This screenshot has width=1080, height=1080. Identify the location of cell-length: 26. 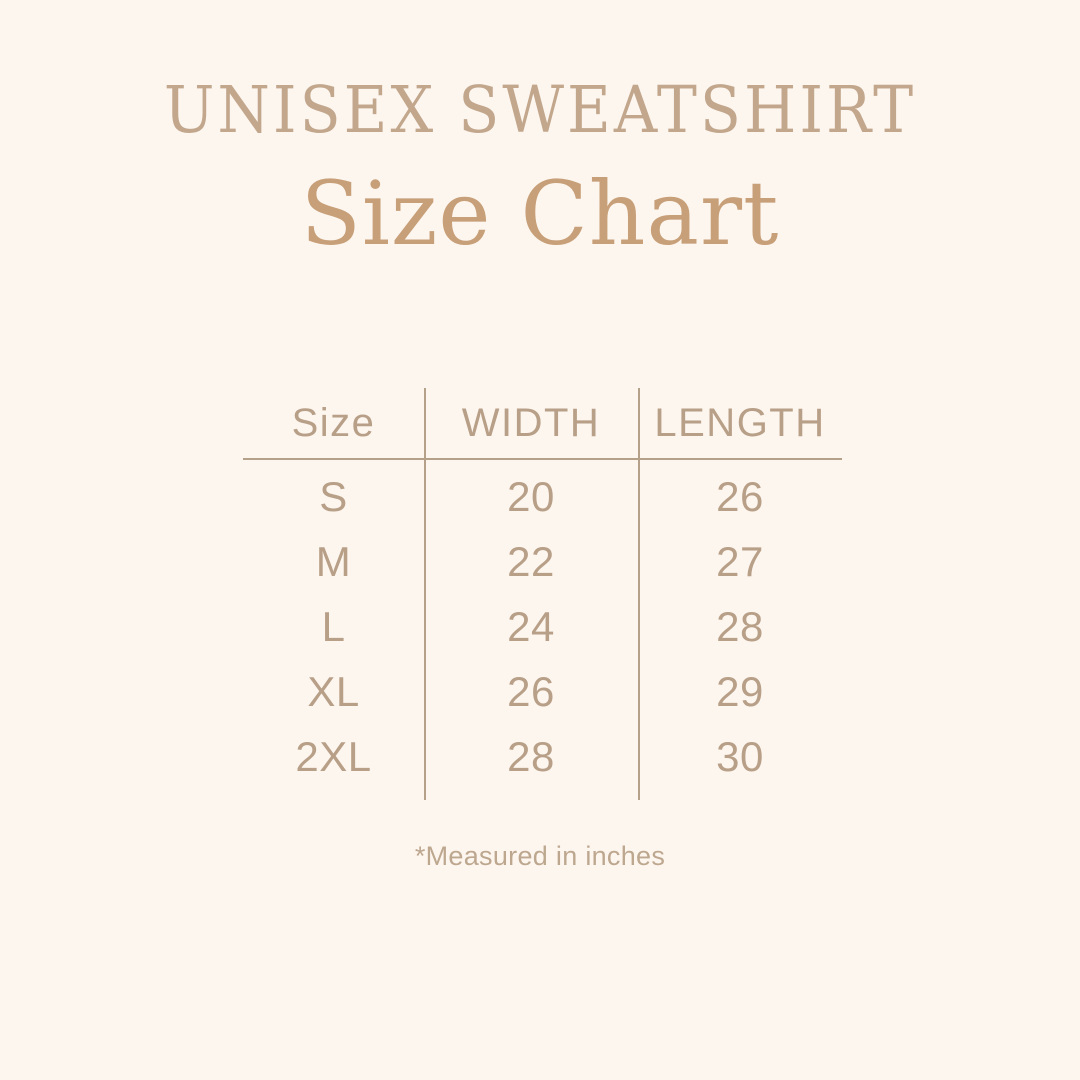
(740, 496).